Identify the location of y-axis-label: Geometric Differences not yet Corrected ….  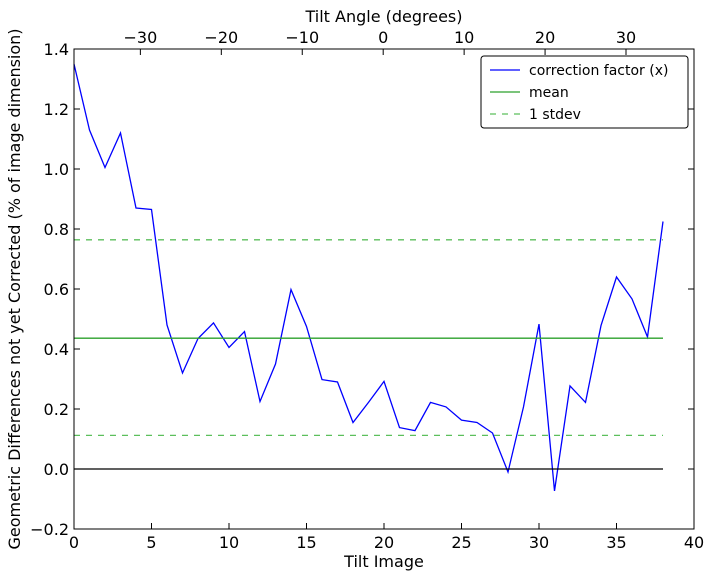
(14, 288).